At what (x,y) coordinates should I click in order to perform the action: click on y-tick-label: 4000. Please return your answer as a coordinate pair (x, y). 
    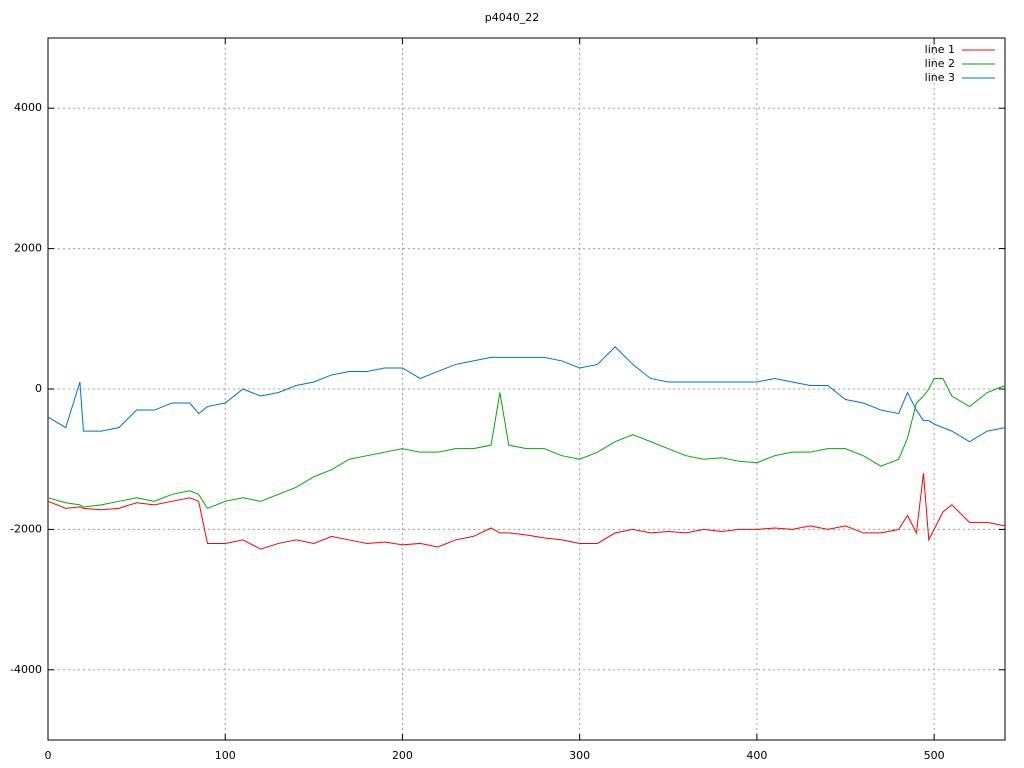
    Looking at the image, I should click on (28, 107).